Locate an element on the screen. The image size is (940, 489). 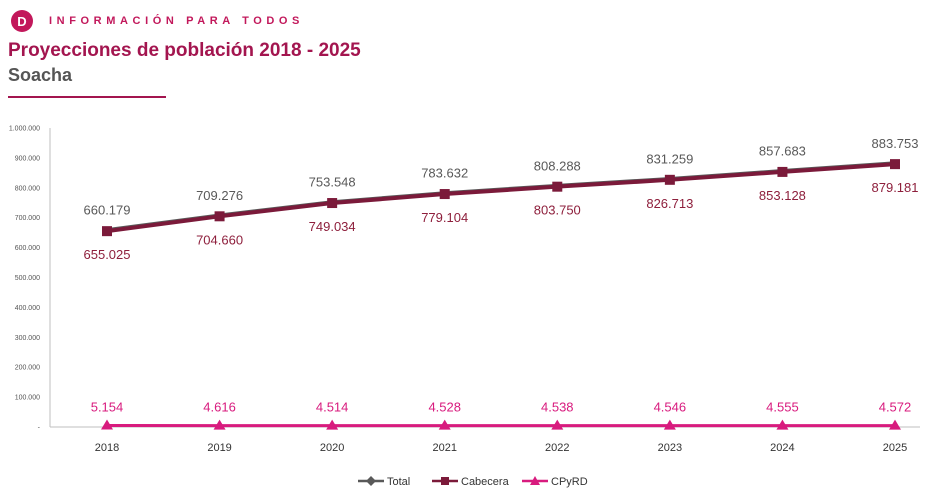
y-tick-label: 800.000 is located at coordinates (27, 188).